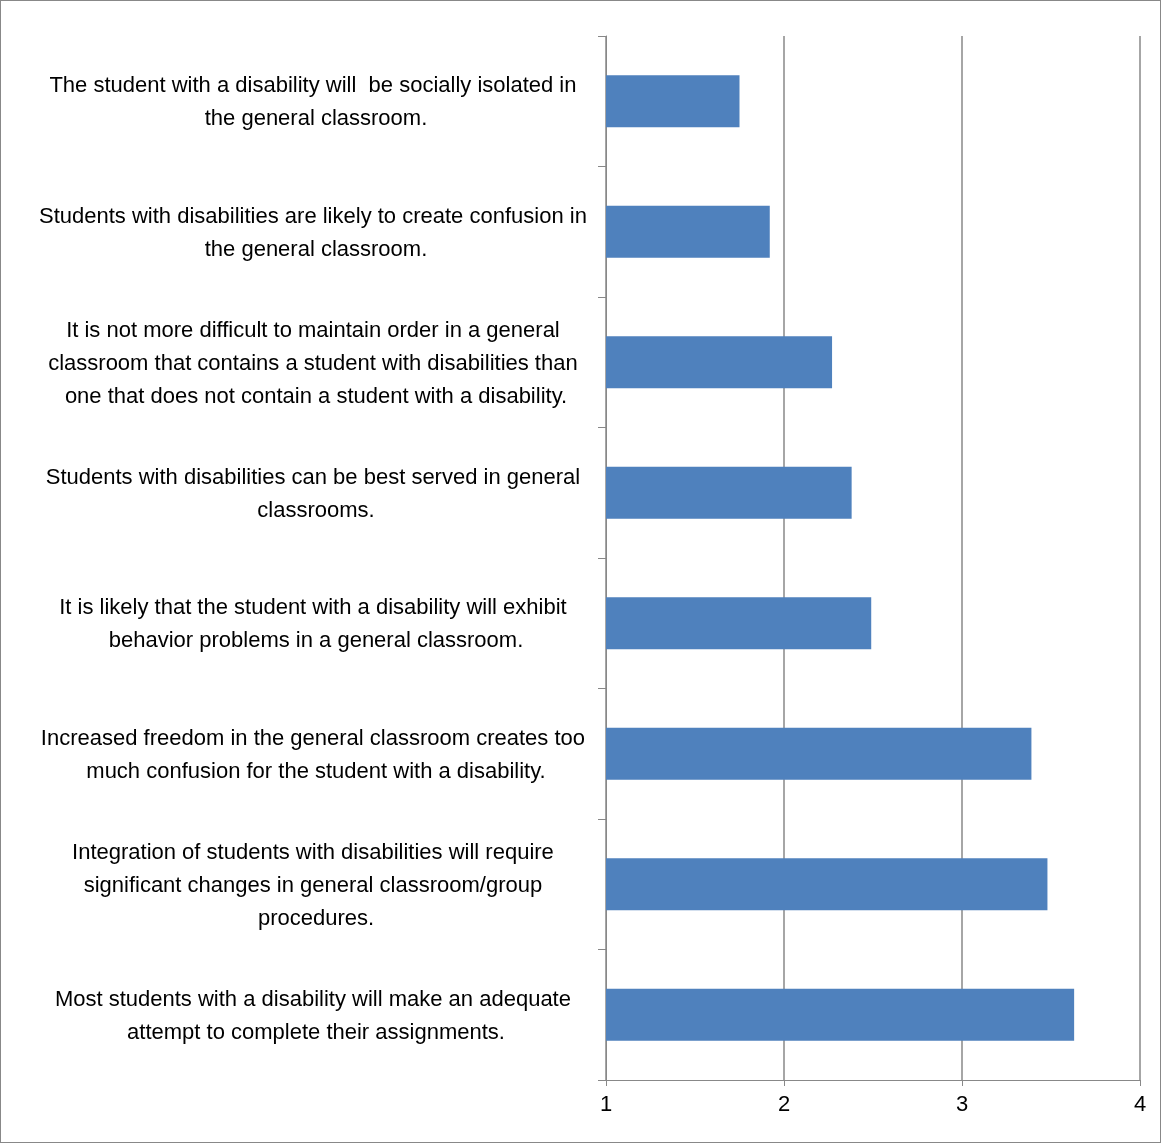  Describe the element at coordinates (316, 492) in the screenshot. I see `y-tick-label: Students with disabilities can be best served in general classrooms.` at that location.